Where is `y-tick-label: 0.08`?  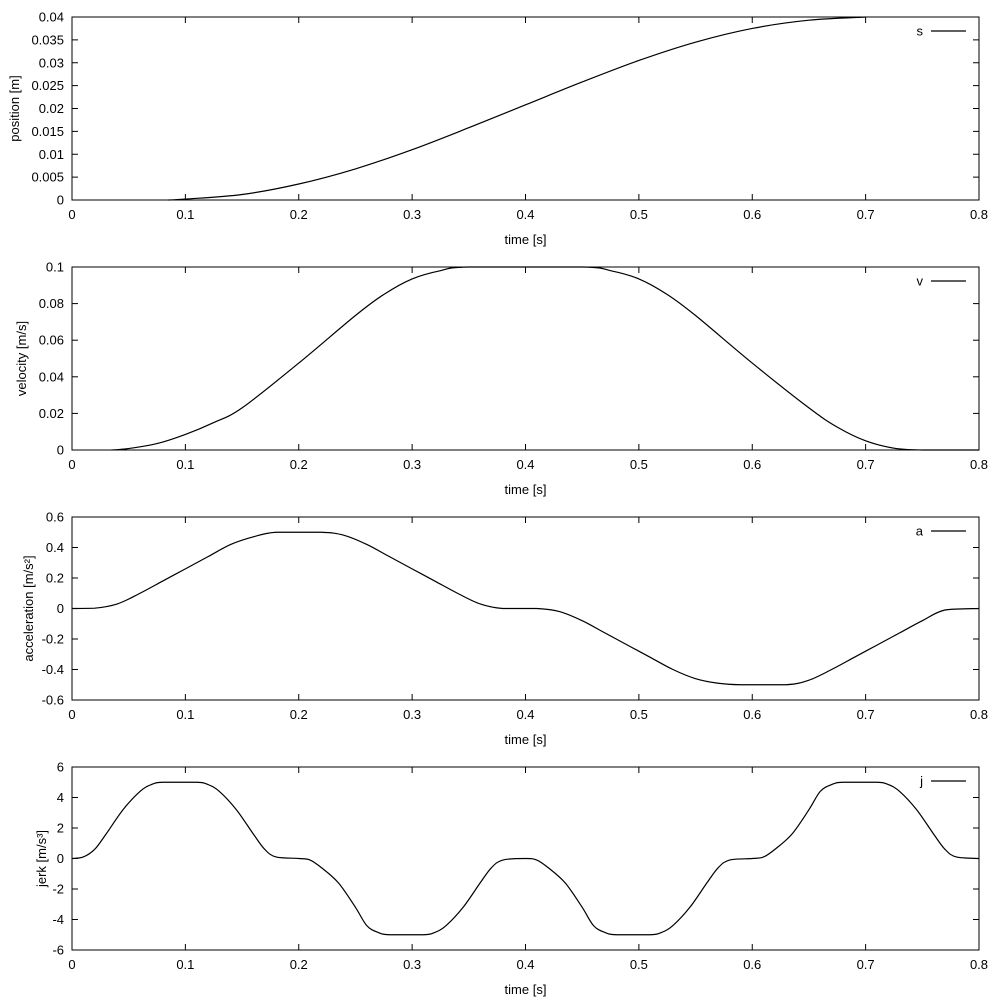 y-tick-label: 0.08 is located at coordinates (51, 303).